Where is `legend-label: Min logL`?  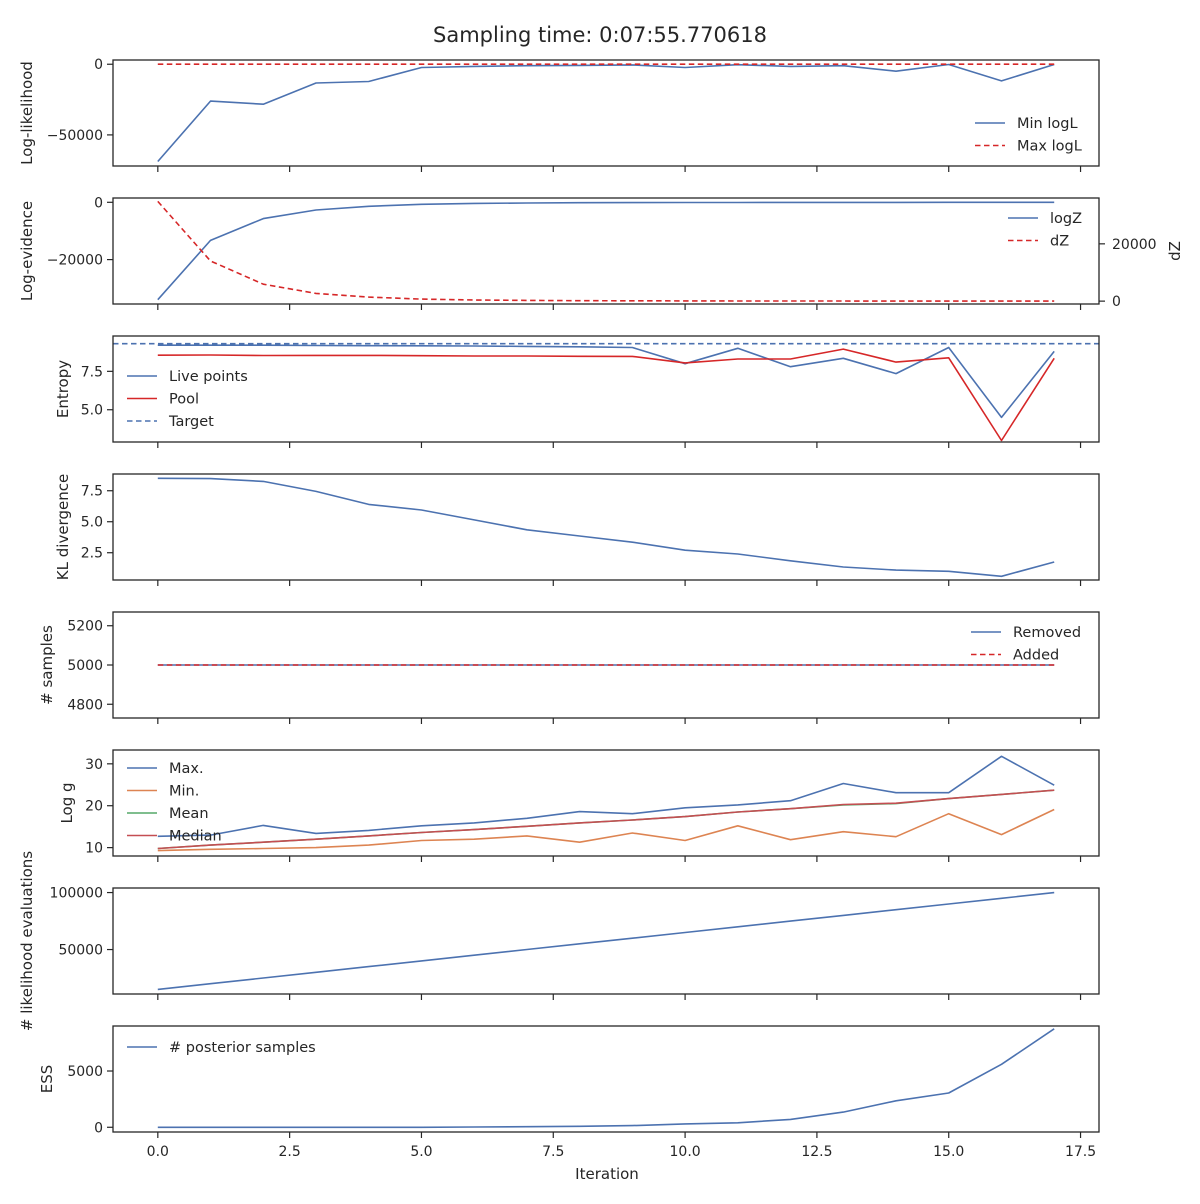
legend-label: Min logL is located at coordinates (1047, 124).